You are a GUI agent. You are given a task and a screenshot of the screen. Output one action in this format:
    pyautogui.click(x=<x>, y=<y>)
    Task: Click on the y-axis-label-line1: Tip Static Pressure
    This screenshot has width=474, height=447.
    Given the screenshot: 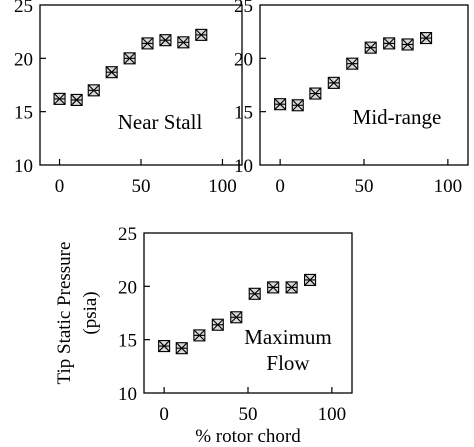 What is the action you would take?
    pyautogui.click(x=64, y=313)
    